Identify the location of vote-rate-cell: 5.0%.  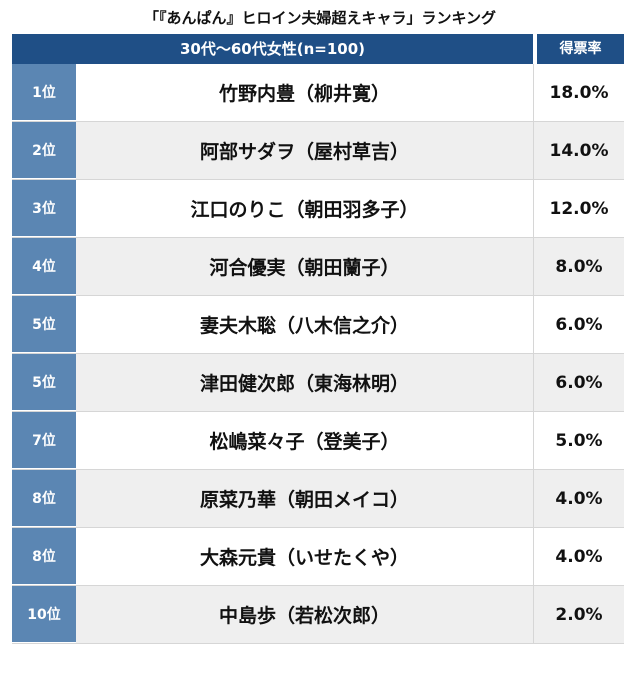
(579, 440).